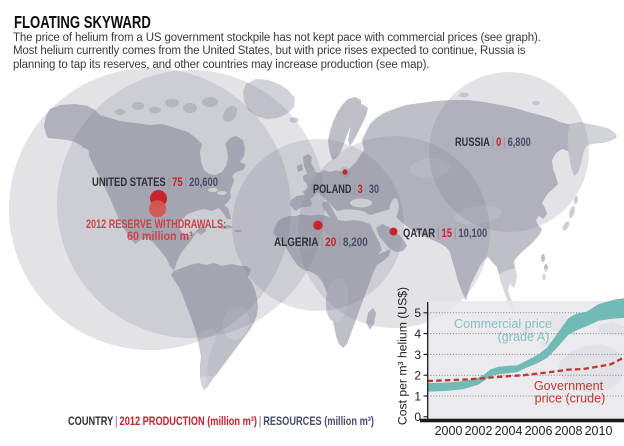  What do you see at coordinates (599, 431) in the screenshot?
I see `svg-text: 2010` at bounding box center [599, 431].